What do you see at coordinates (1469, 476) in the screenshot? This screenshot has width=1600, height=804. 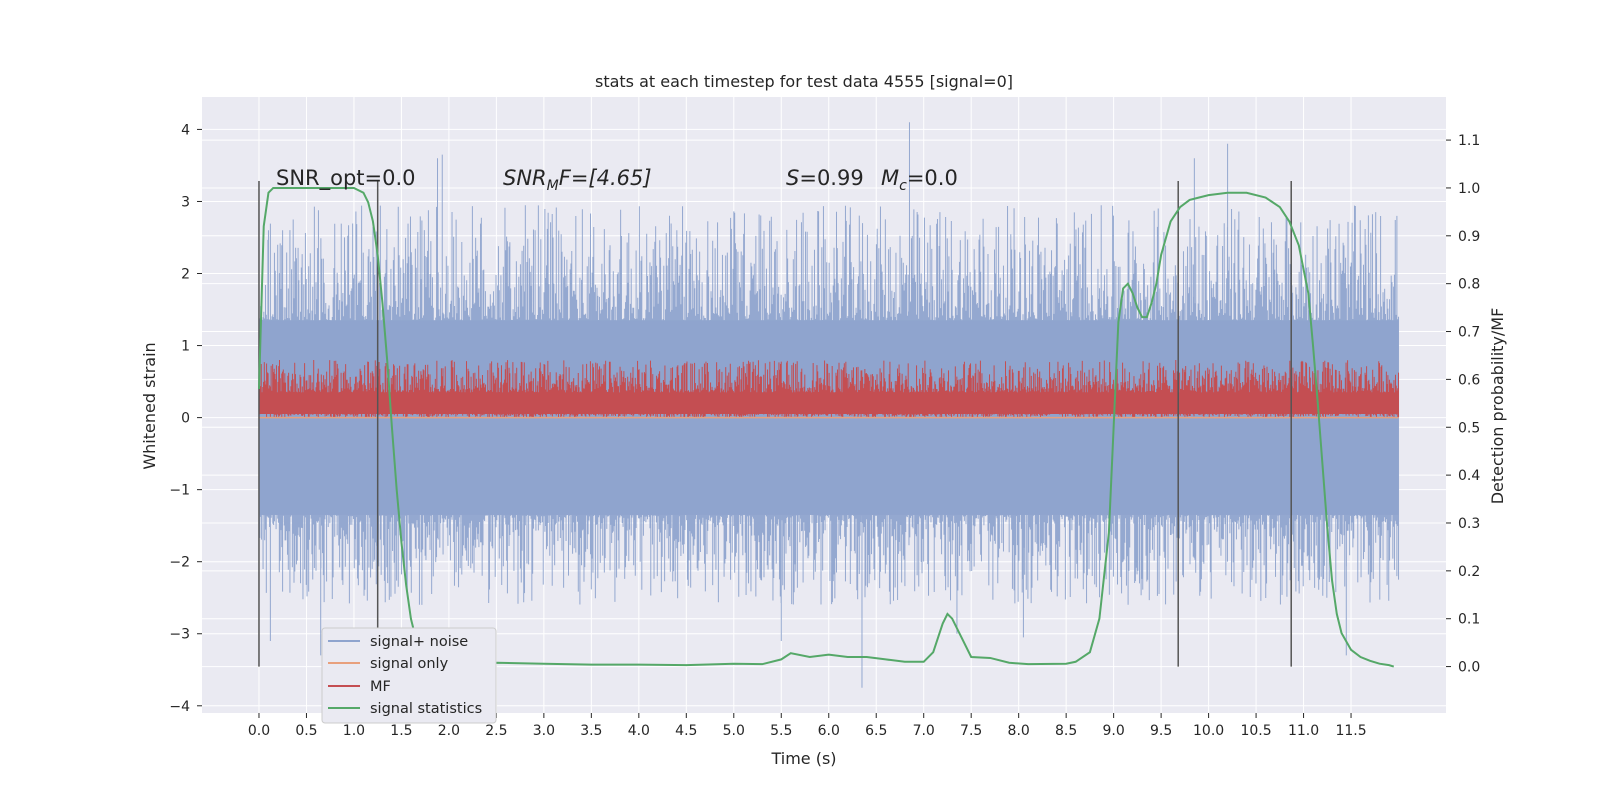 I see `y2-tick-label: 0.4` at bounding box center [1469, 476].